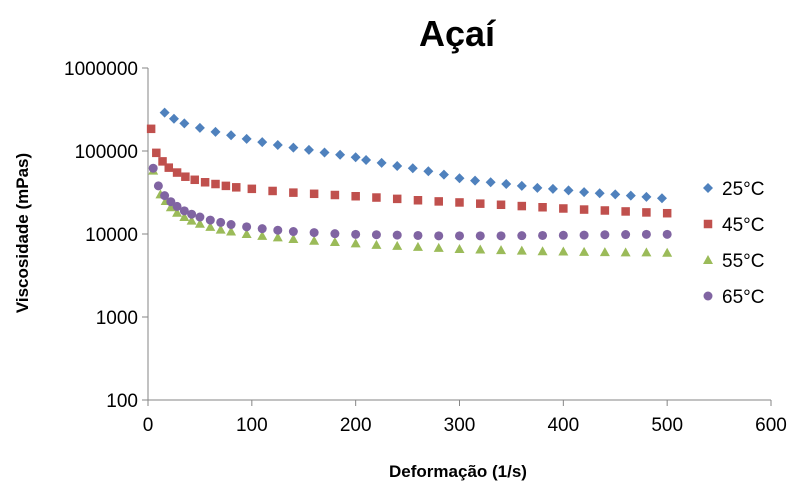 The width and height of the screenshot is (795, 484). What do you see at coordinates (733, 243) in the screenshot?
I see `legend: 25°C 45°C 55°C 65°C` at bounding box center [733, 243].